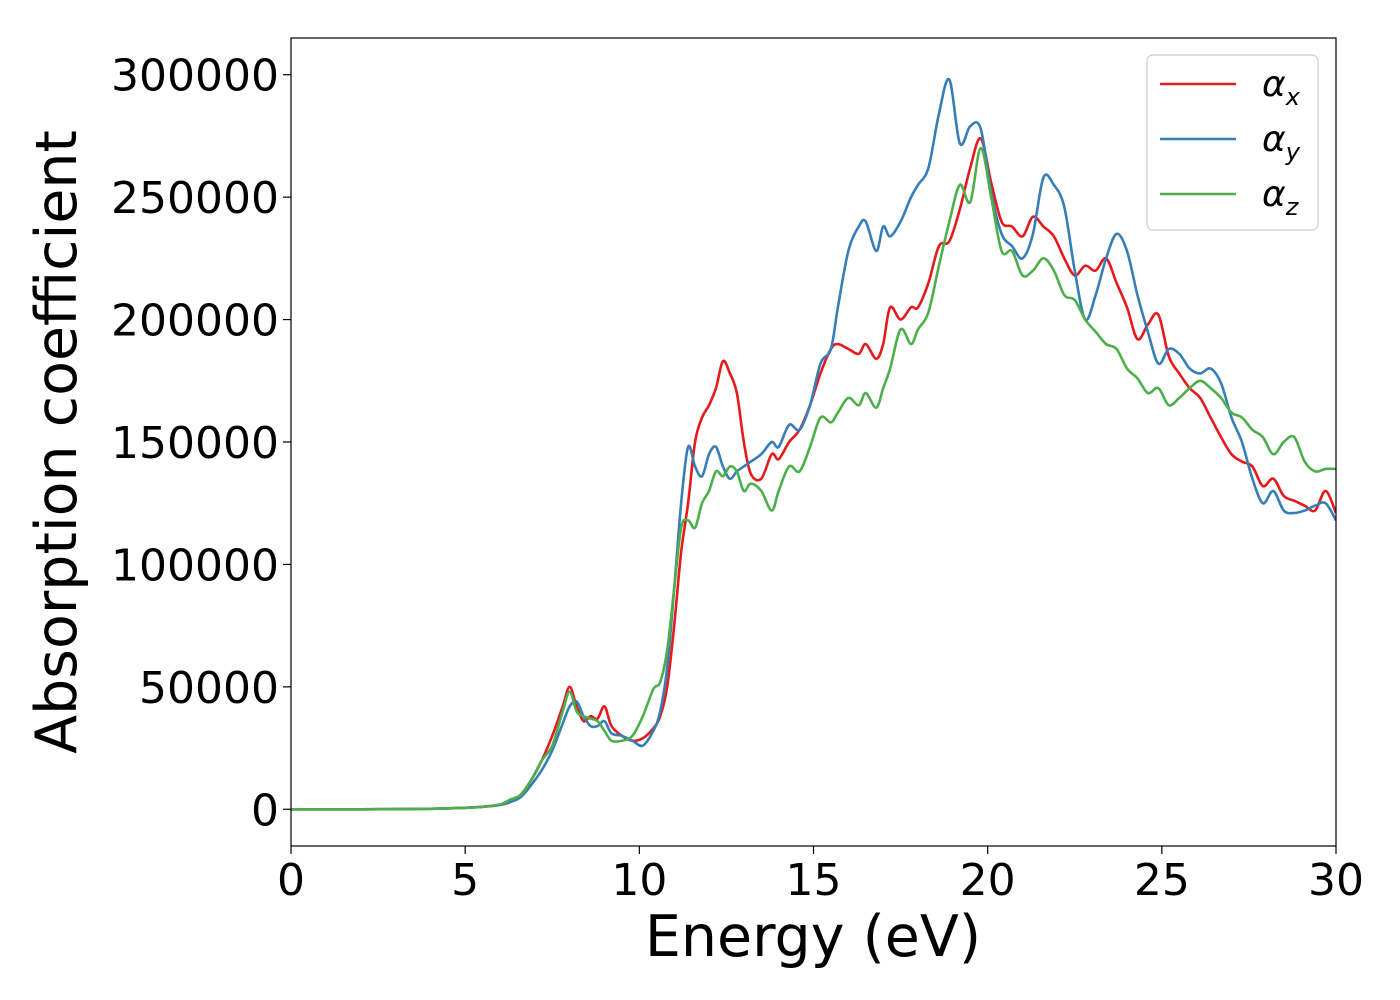 The width and height of the screenshot is (1400, 1000). Describe the element at coordinates (195, 565) in the screenshot. I see `y-tick-label: 100000` at that location.